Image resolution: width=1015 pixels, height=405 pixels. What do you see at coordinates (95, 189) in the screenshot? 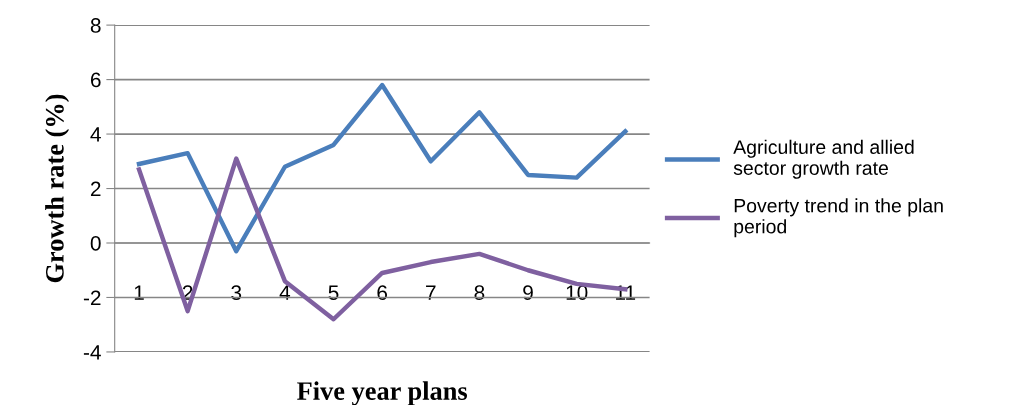
I see `y-tick-label: 2` at bounding box center [95, 189].